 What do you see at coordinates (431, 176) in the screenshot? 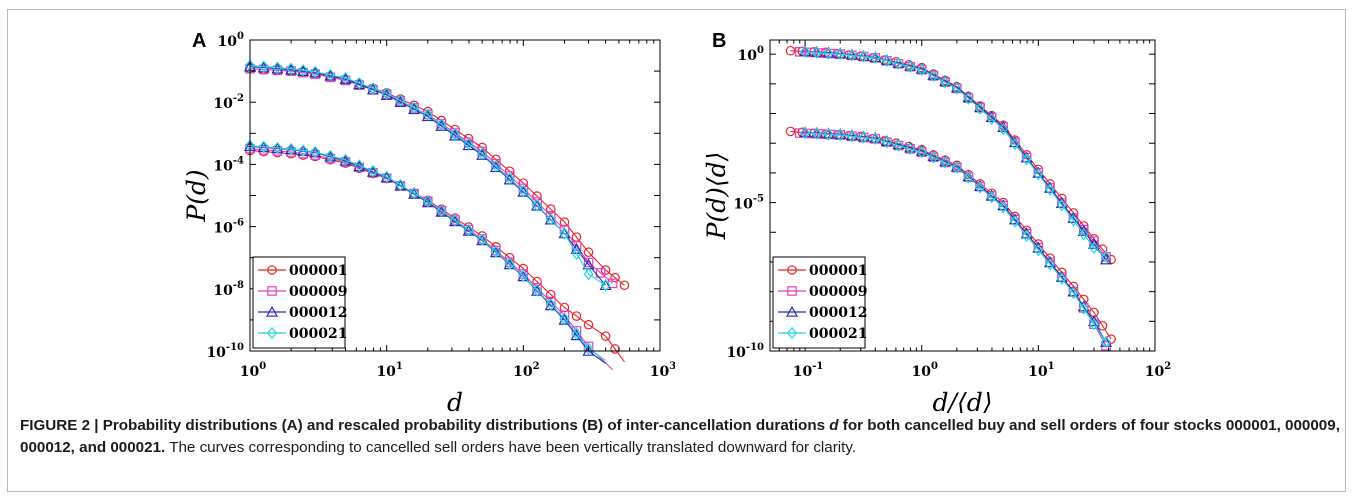
I see `series-line-000009-upper` at bounding box center [431, 176].